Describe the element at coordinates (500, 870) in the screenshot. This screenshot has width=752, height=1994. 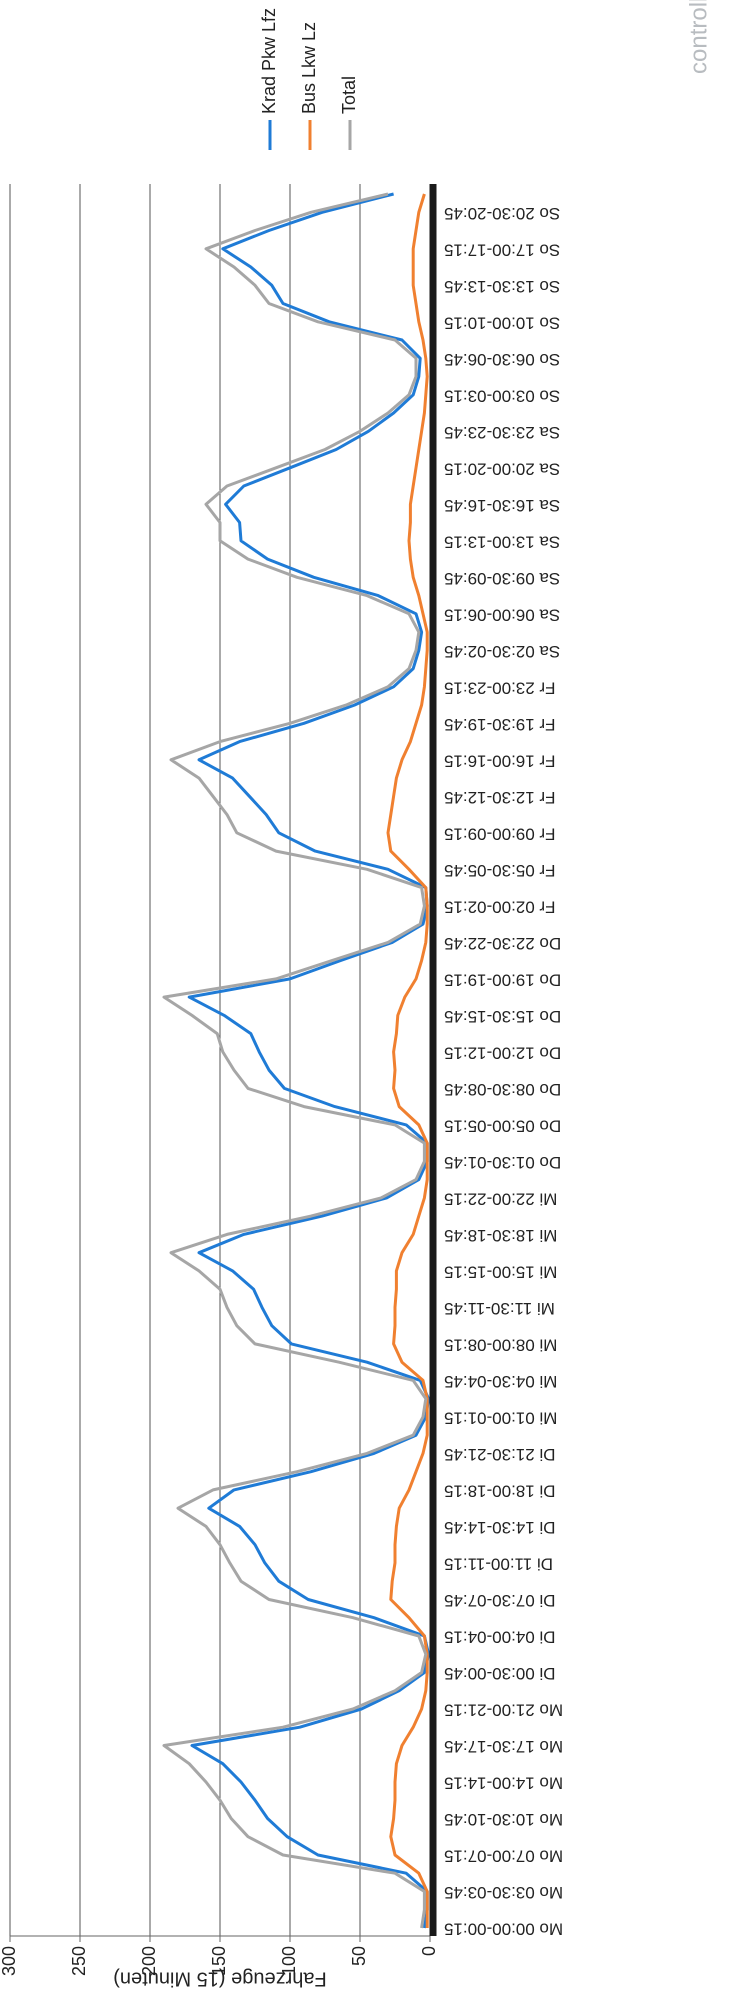
I see `x-tick-label: Fr 05:30-05:45` at that location.